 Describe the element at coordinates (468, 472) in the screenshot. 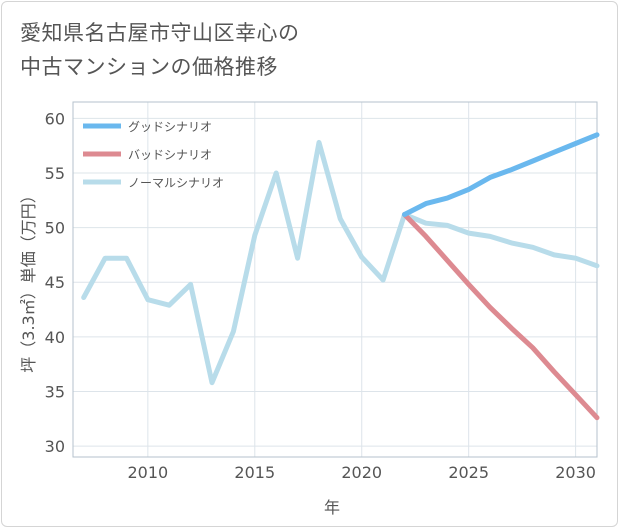

I see `x-tick-label: 2025` at that location.